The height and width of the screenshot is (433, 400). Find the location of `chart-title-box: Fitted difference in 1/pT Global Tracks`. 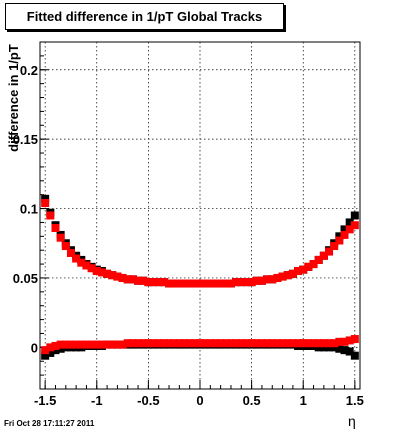

chart-title-box: Fitted difference in 1/pT Global Tracks is located at coordinates (144, 16).